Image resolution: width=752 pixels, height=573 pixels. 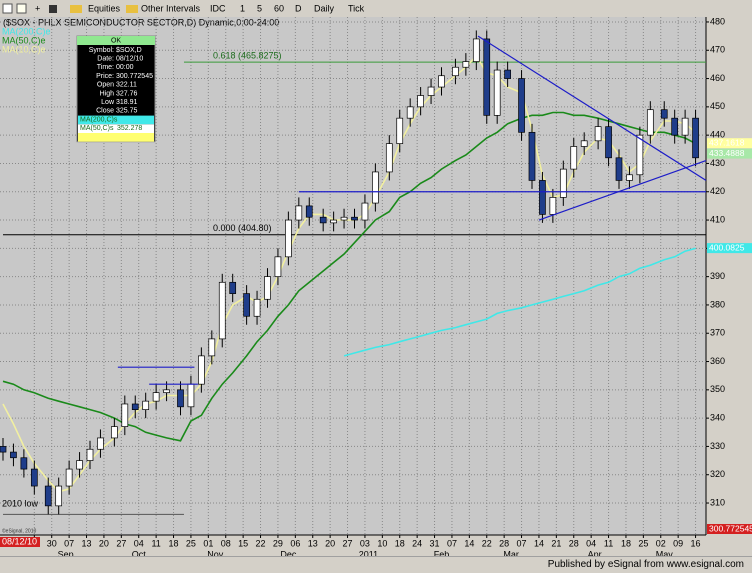 What do you see at coordinates (247, 55) in the screenshot?
I see `level-label: 0.618 (465.8275)` at bounding box center [247, 55].